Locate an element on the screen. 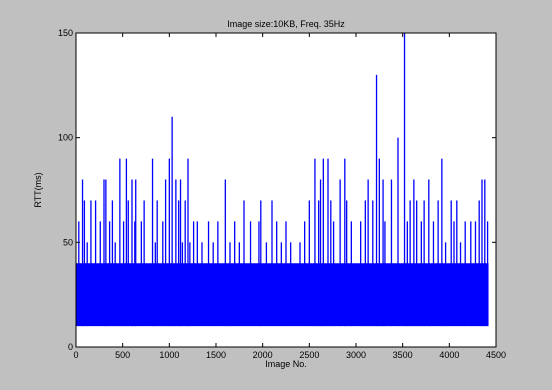 The width and height of the screenshot is (552, 390). y-tick-label: 100 is located at coordinates (65, 138).